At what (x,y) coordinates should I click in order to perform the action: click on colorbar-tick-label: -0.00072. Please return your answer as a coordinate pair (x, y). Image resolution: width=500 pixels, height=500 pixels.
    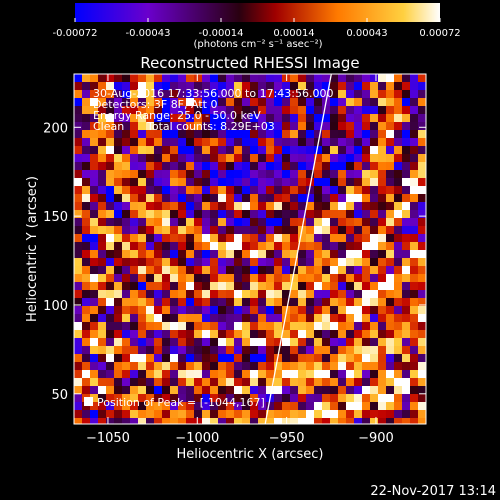
    Looking at the image, I should click on (75, 33).